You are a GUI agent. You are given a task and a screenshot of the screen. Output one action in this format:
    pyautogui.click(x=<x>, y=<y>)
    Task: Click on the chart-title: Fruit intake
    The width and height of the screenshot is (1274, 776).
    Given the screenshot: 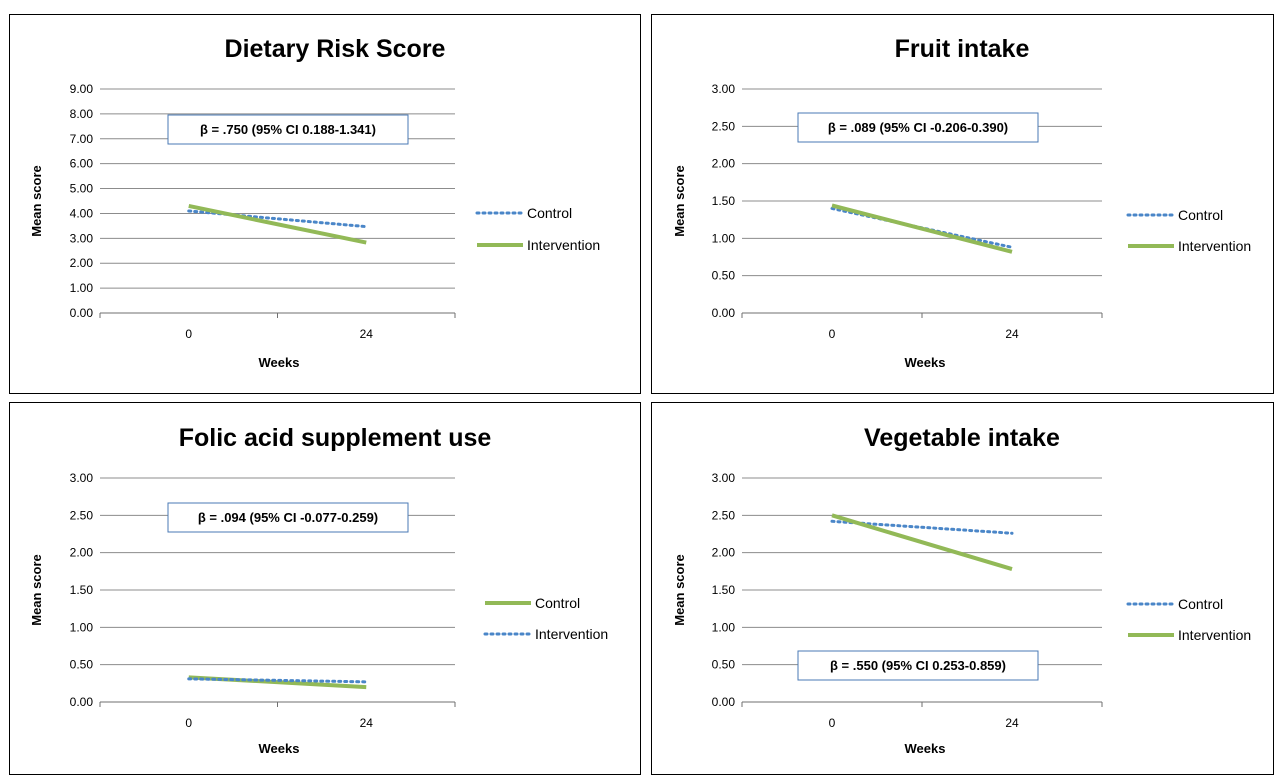 What is the action you would take?
    pyautogui.click(x=962, y=49)
    